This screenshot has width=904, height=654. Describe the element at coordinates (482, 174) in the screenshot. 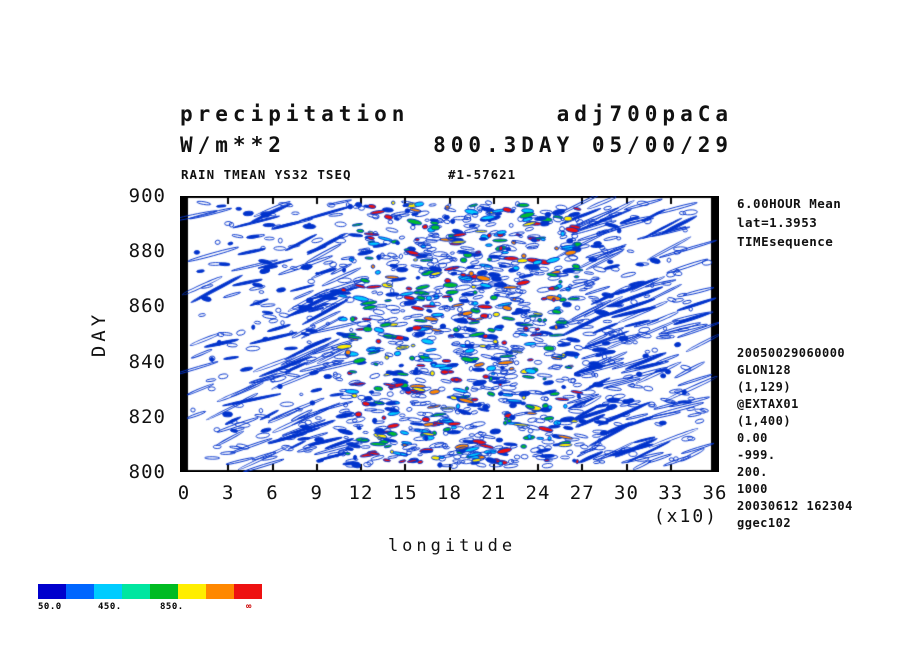

I see `meta-right: #1-57621` at that location.